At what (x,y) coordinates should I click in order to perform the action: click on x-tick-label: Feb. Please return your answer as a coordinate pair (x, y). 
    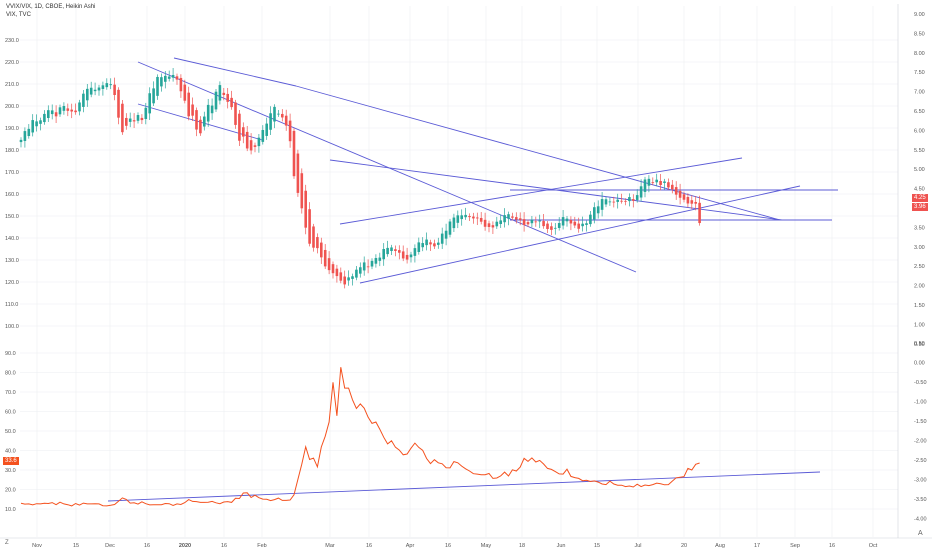
    Looking at the image, I should click on (261, 546).